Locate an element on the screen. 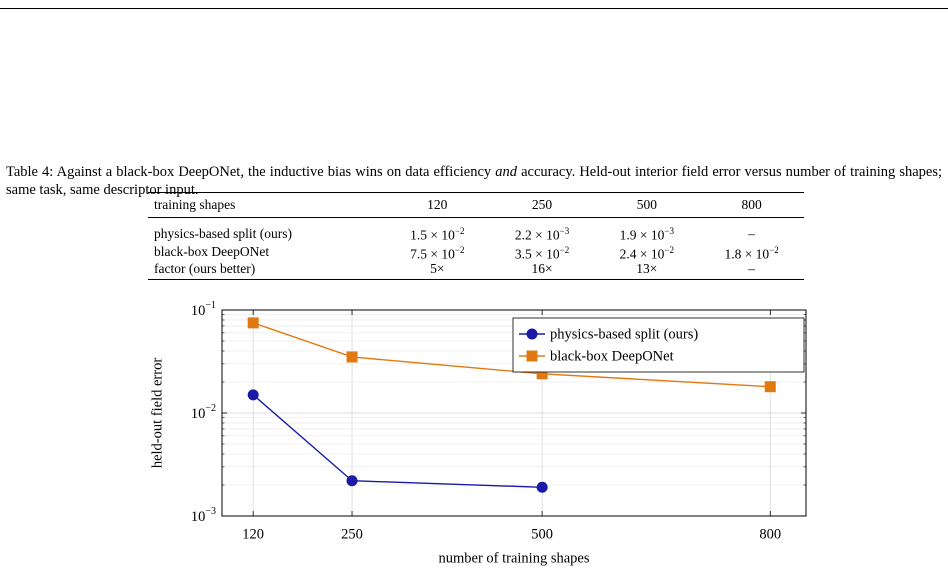 The height and width of the screenshot is (575, 948). header-cell: 800 is located at coordinates (751, 204).